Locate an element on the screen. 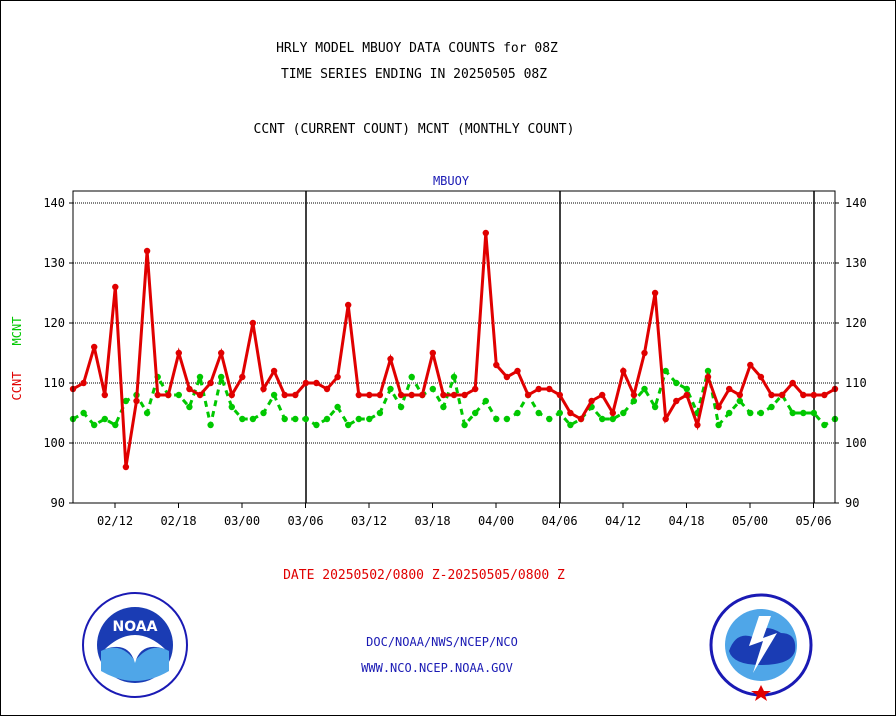  y-tick-label-left: 90 is located at coordinates (58, 503).